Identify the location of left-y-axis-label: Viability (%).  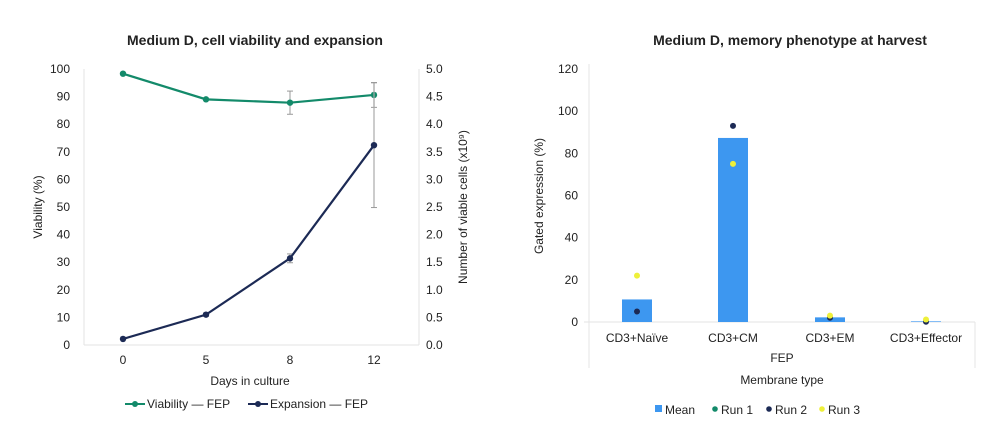
(38, 206).